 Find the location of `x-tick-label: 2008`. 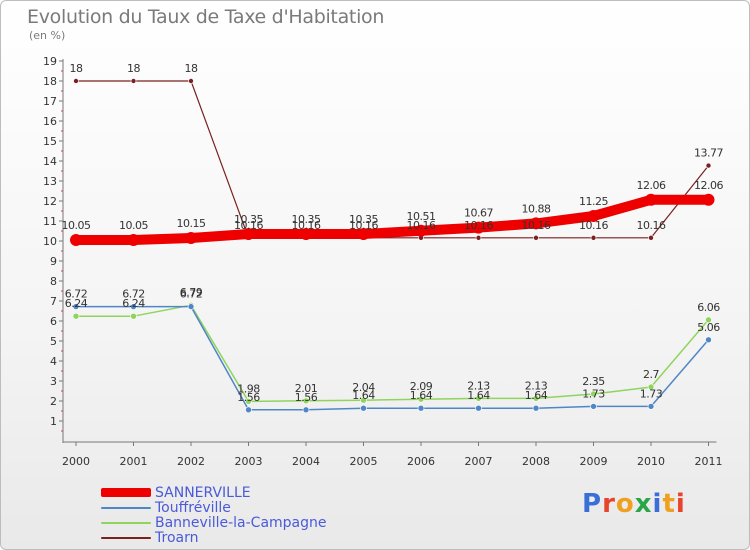

x-tick-label: 2008 is located at coordinates (536, 461).